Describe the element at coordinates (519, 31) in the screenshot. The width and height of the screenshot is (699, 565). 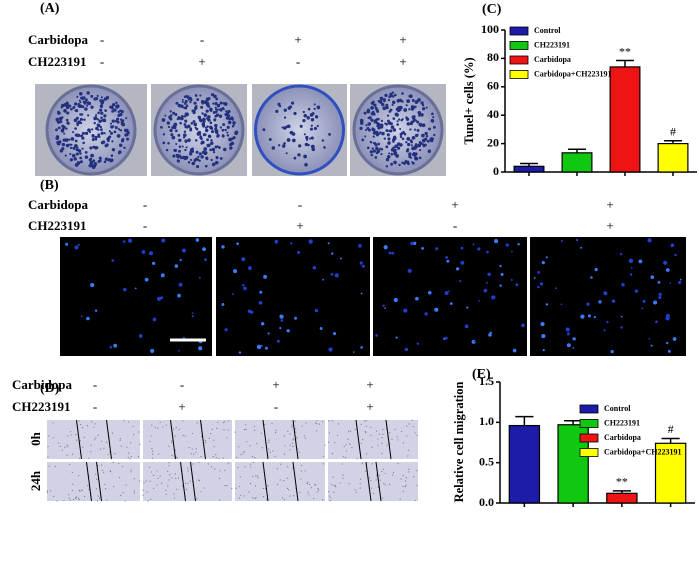
I see `legend-swatch` at that location.